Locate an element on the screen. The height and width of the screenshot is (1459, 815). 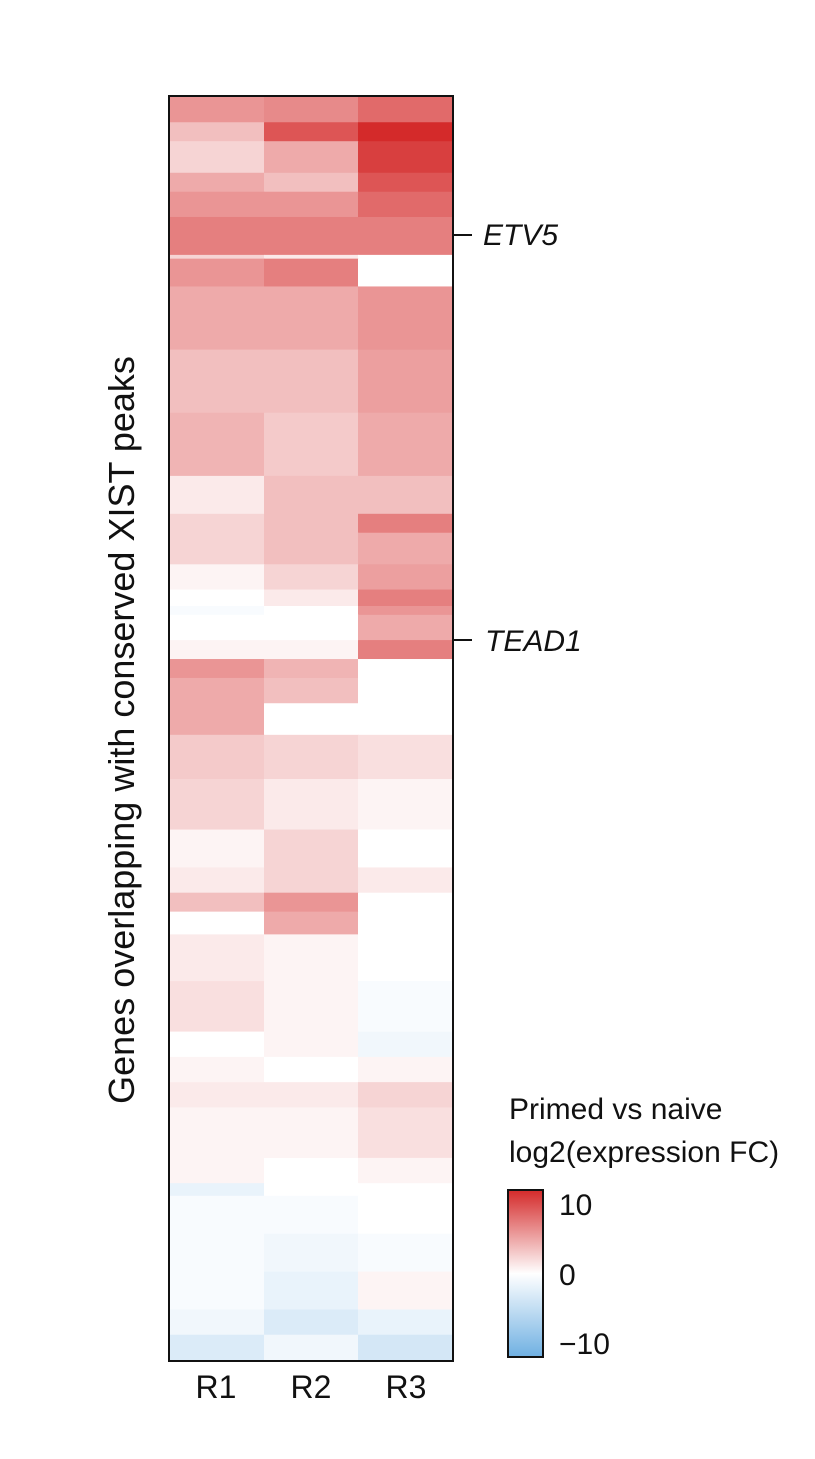
heatmap-cell-r2-seg24 is located at coordinates (311, 849).